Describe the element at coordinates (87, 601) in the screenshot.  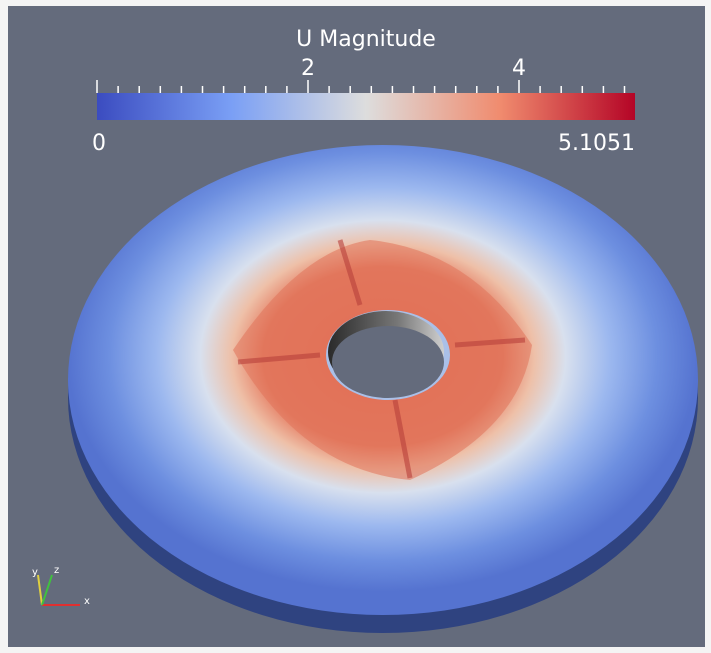
I see `axis-label: x` at that location.